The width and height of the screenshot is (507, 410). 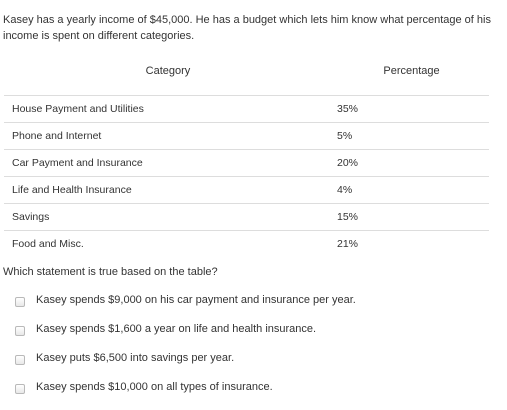 I want to click on category-cell: Savings, so click(x=31, y=217).